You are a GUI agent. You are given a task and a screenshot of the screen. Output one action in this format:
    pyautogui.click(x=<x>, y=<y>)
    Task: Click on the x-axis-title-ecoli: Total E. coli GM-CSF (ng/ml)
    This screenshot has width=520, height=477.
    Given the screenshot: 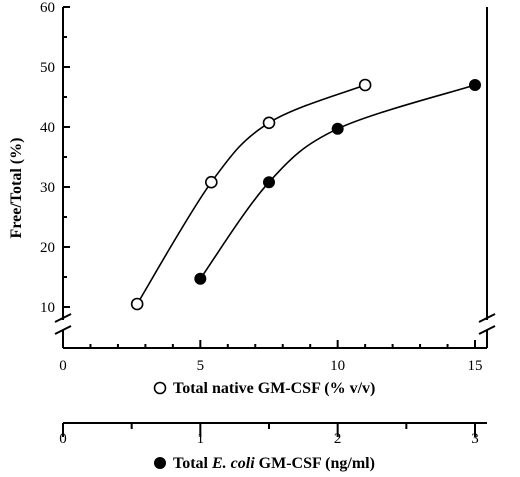 What is the action you would take?
    pyautogui.click(x=274, y=463)
    